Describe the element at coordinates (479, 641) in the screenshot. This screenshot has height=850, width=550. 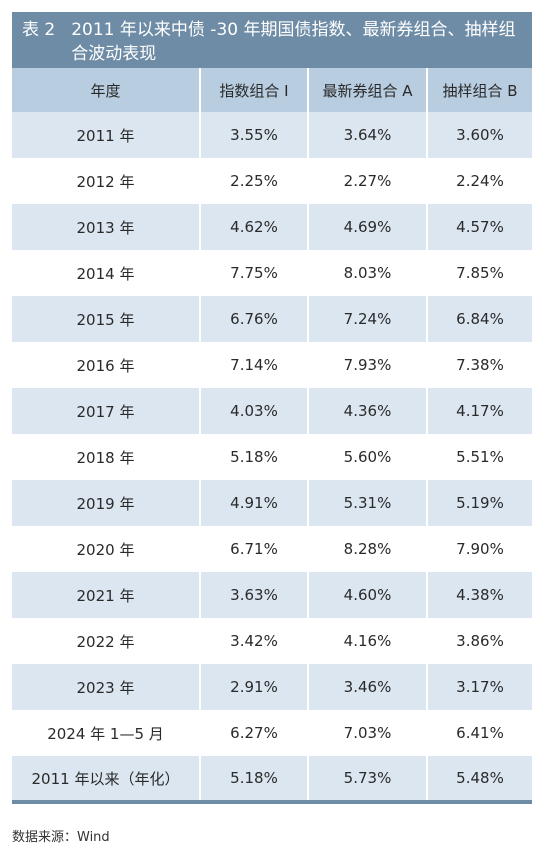
I see `cell-sample-portfolio: 3.86%` at that location.